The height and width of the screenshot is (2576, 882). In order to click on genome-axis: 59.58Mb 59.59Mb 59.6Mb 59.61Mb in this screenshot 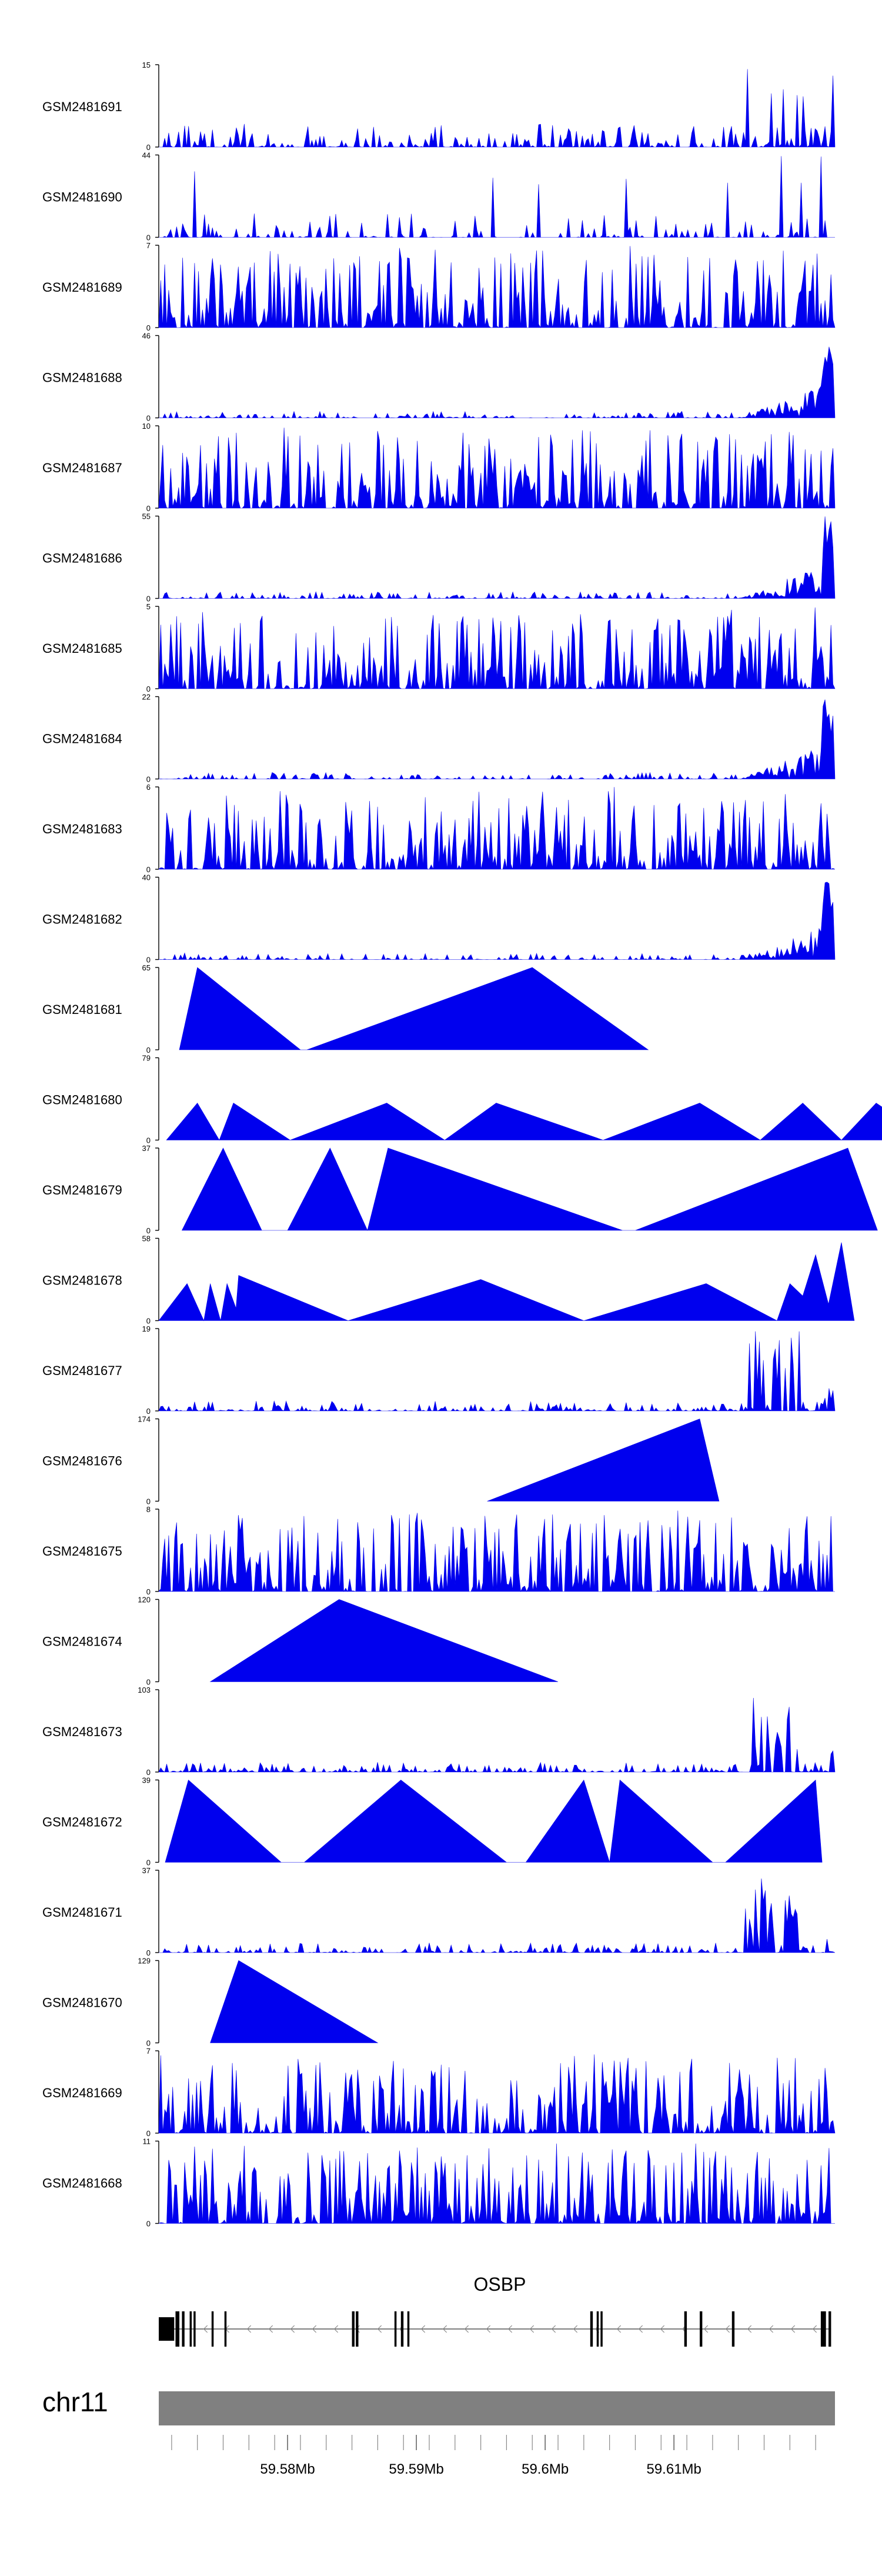, I will do `click(493, 2456)`.